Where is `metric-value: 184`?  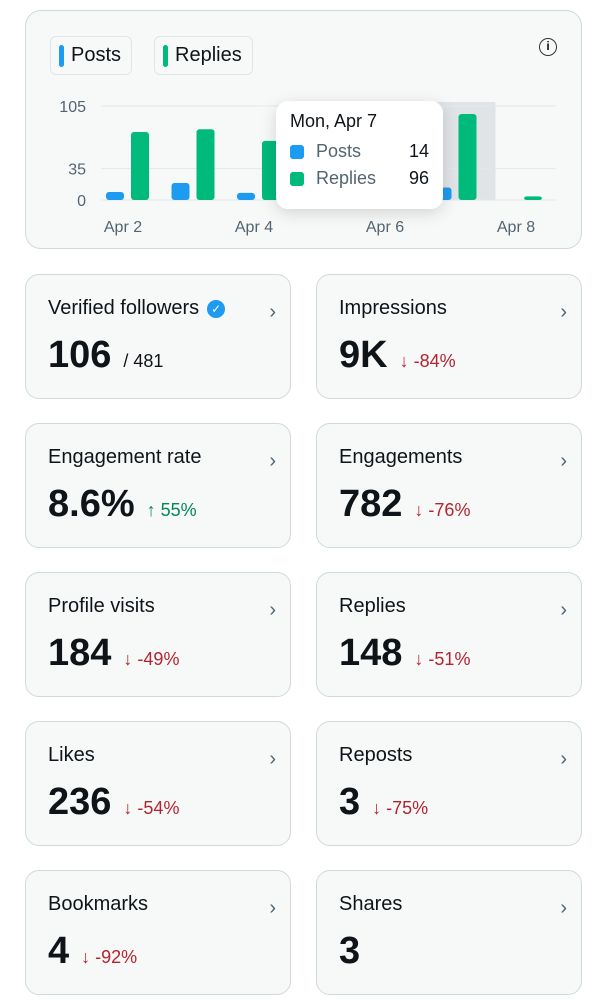
metric-value: 184 is located at coordinates (80, 653).